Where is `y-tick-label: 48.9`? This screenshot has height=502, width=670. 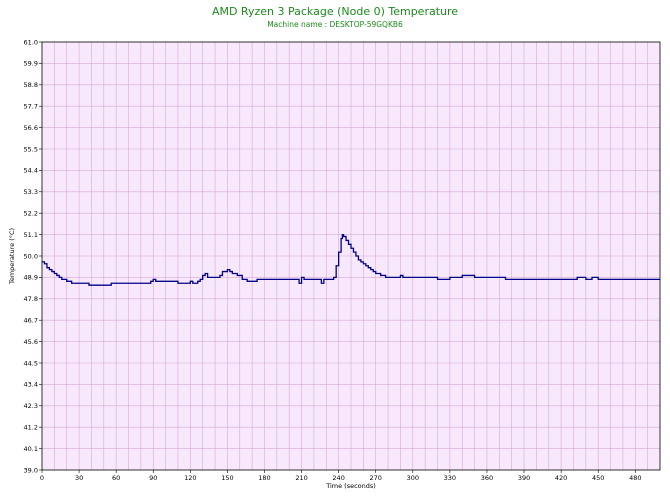 y-tick-label: 48.9 is located at coordinates (31, 278).